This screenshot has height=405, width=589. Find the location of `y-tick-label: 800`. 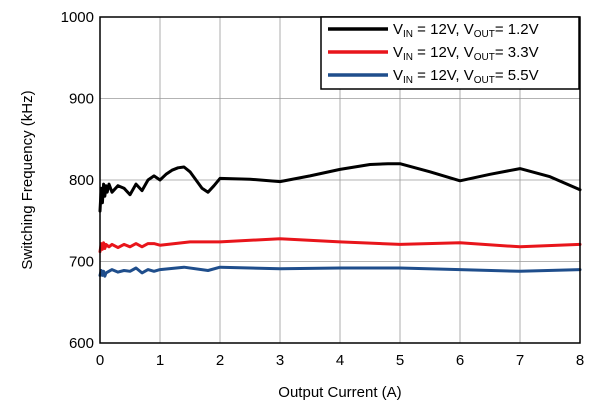

y-tick-label: 800 is located at coordinates (81, 180).